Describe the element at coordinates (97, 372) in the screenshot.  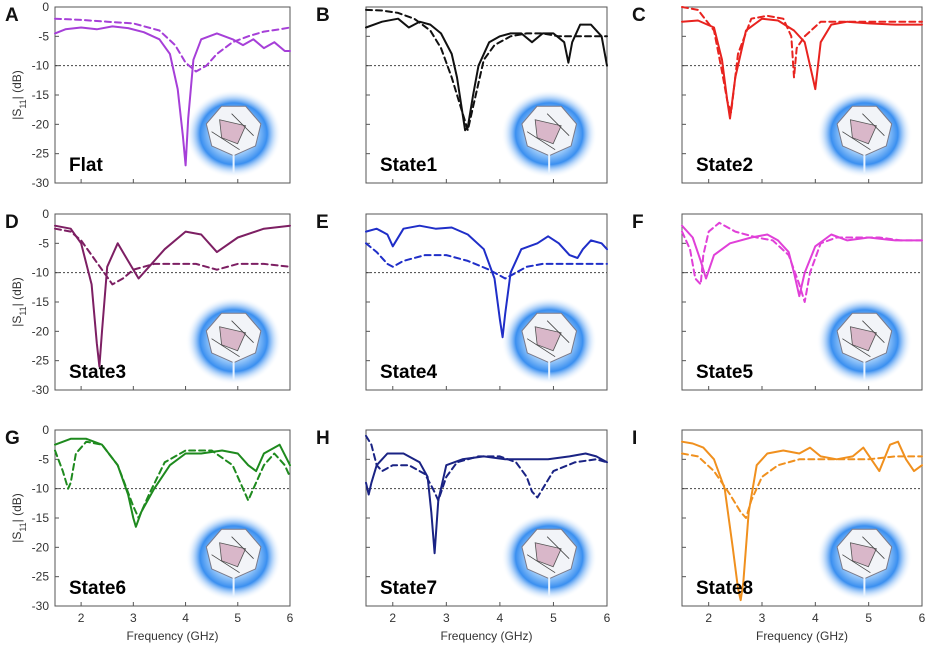
I see `state-label: State3` at that location.